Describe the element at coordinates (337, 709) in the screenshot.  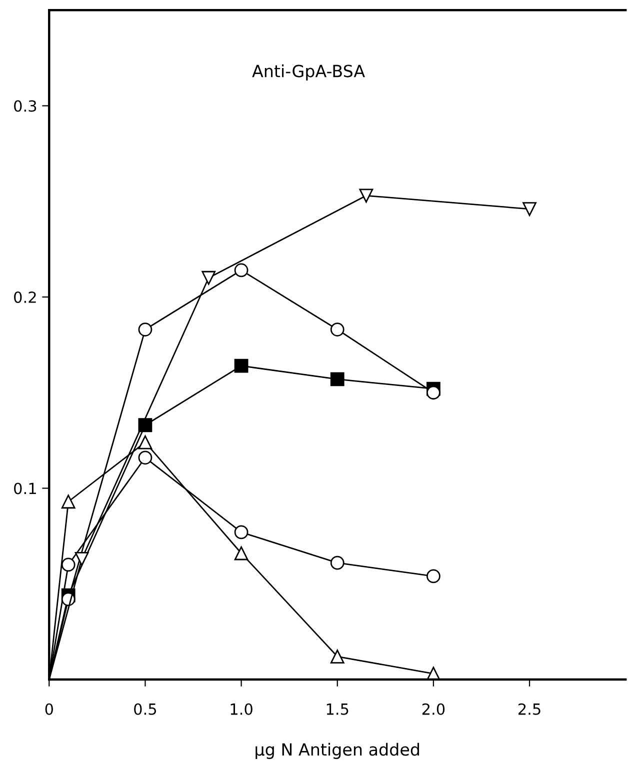
I see `x-tick-label: 1.5` at that location.